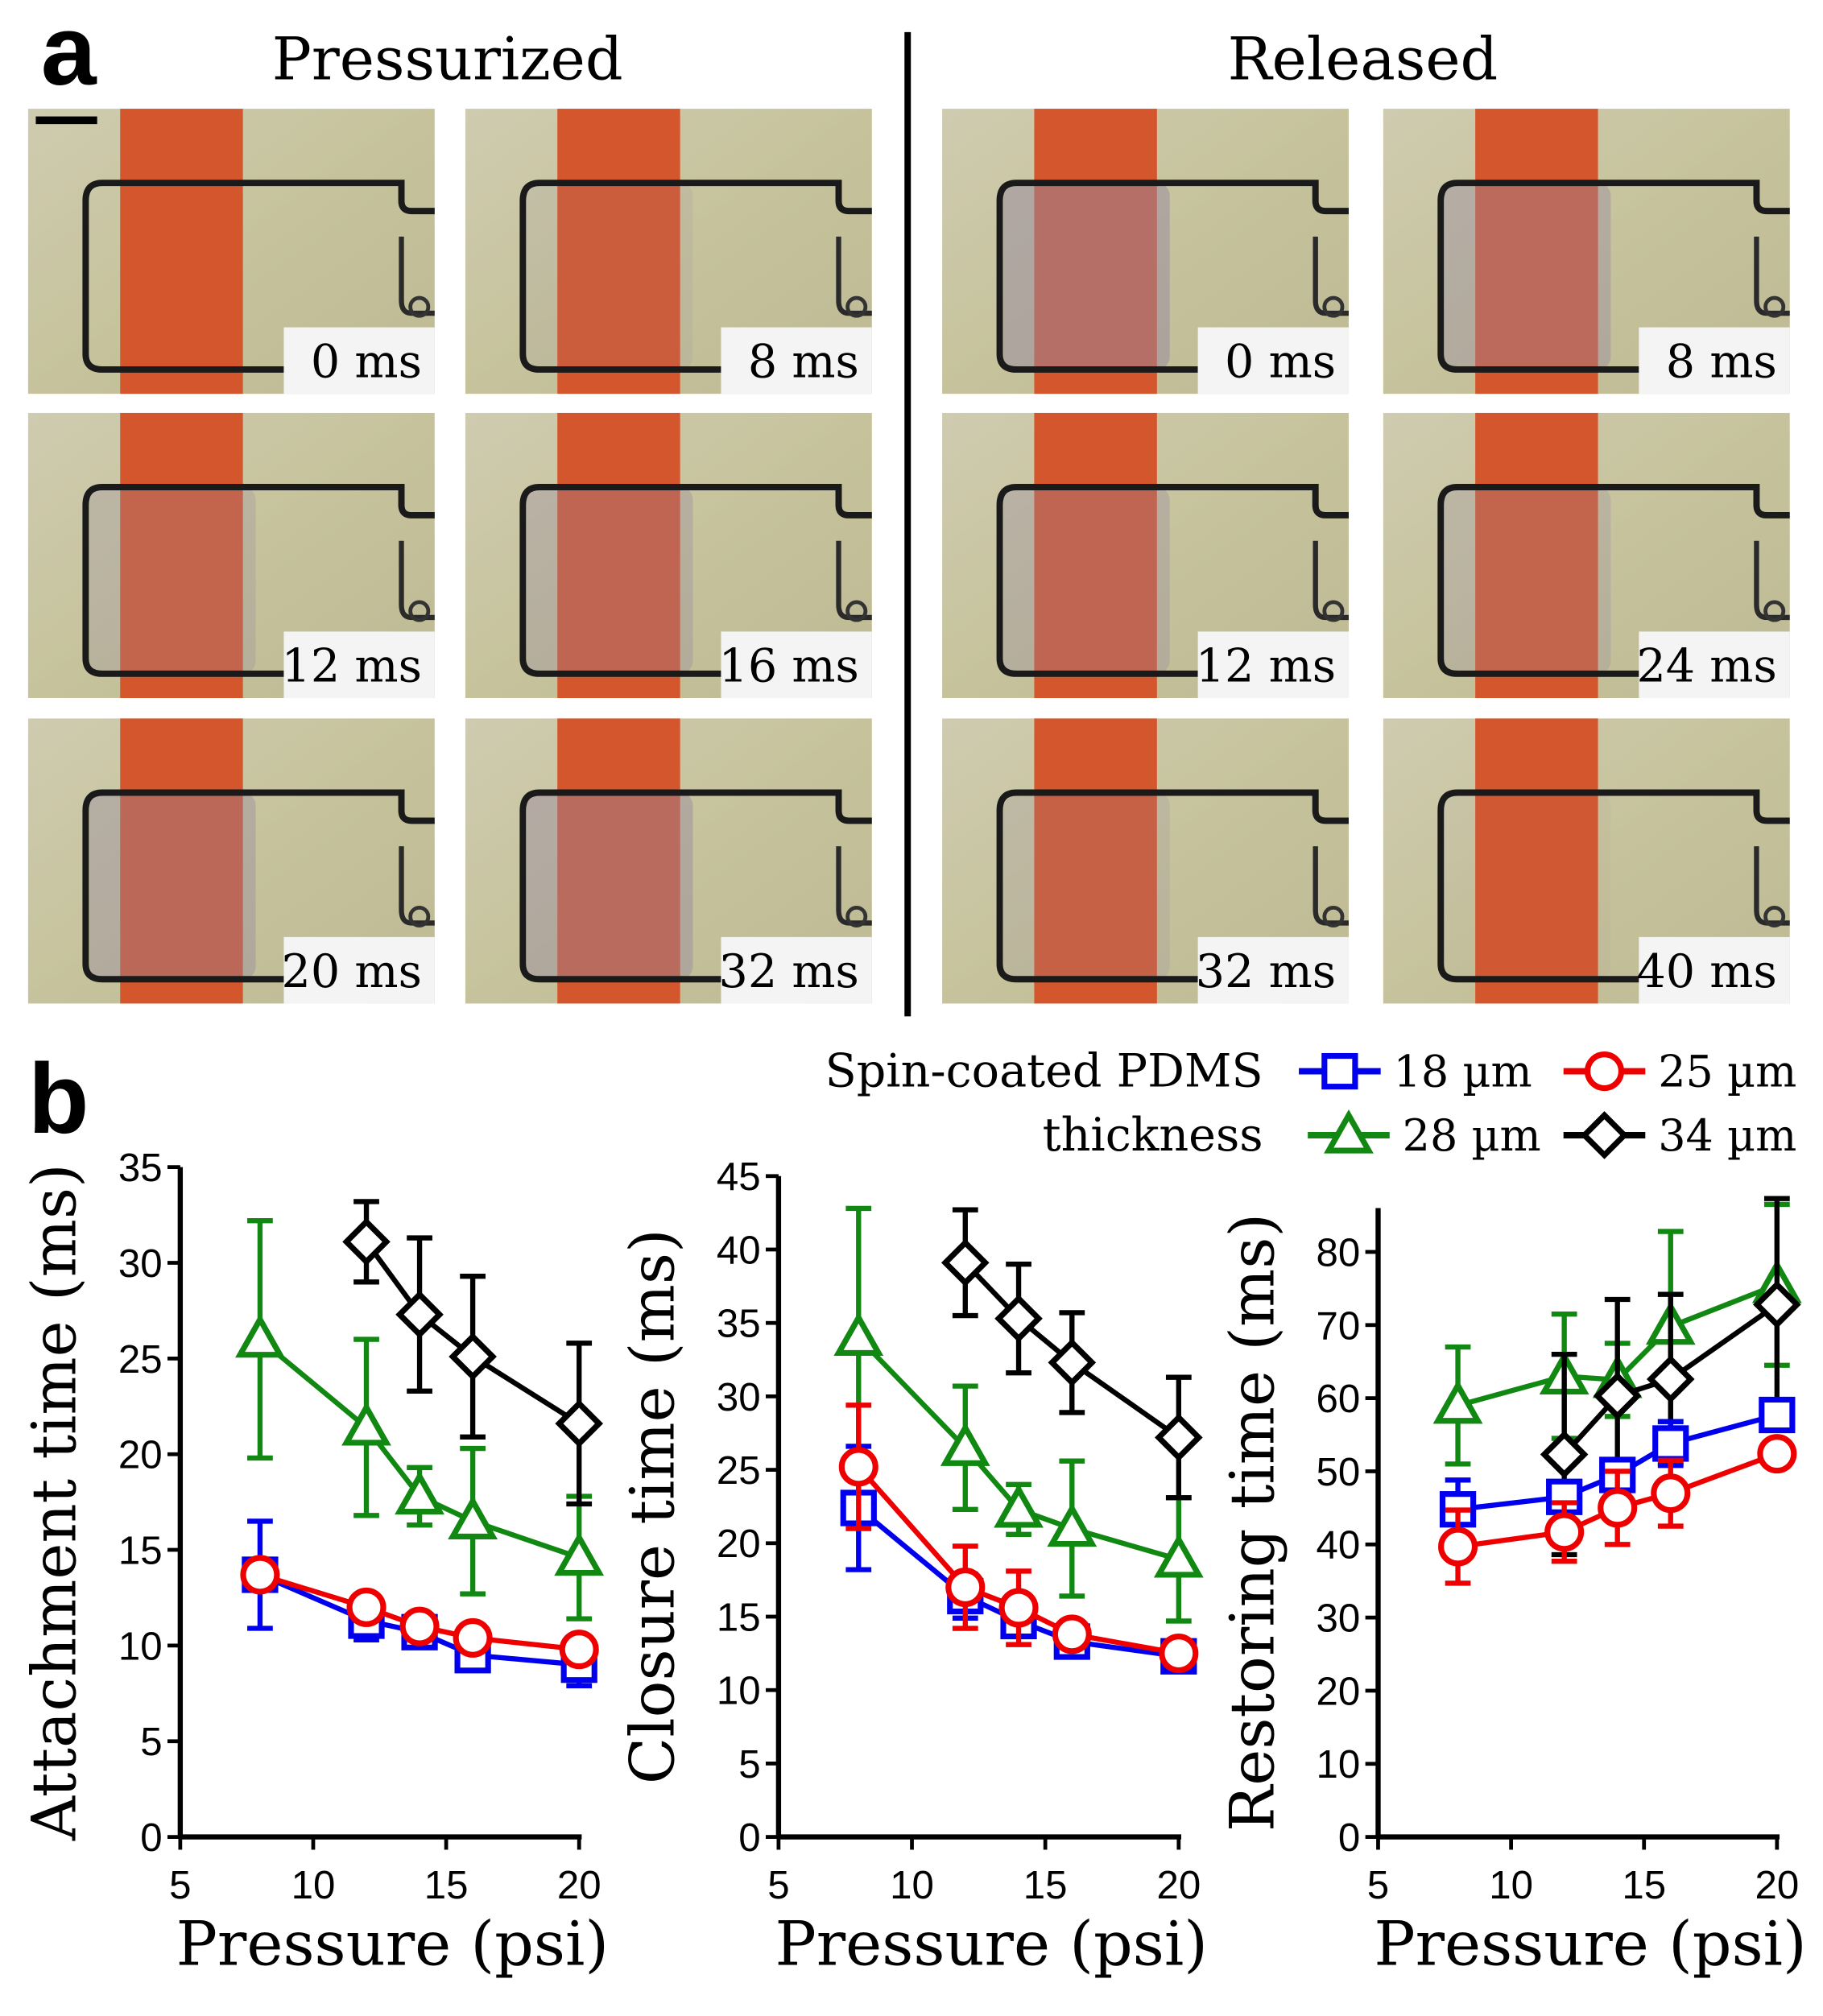 This screenshot has height=2016, width=1823. Describe the element at coordinates (739, 1177) in the screenshot. I see `y-tick-label: 45` at that location.